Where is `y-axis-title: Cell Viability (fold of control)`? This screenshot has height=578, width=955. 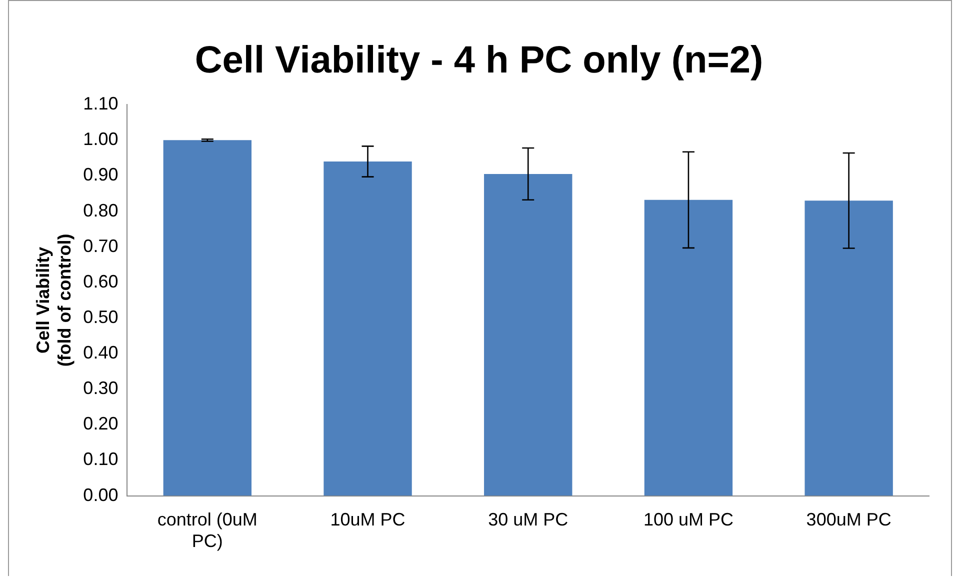
y-axis-title: Cell Viability (fold of control) is located at coordinates (53, 300).